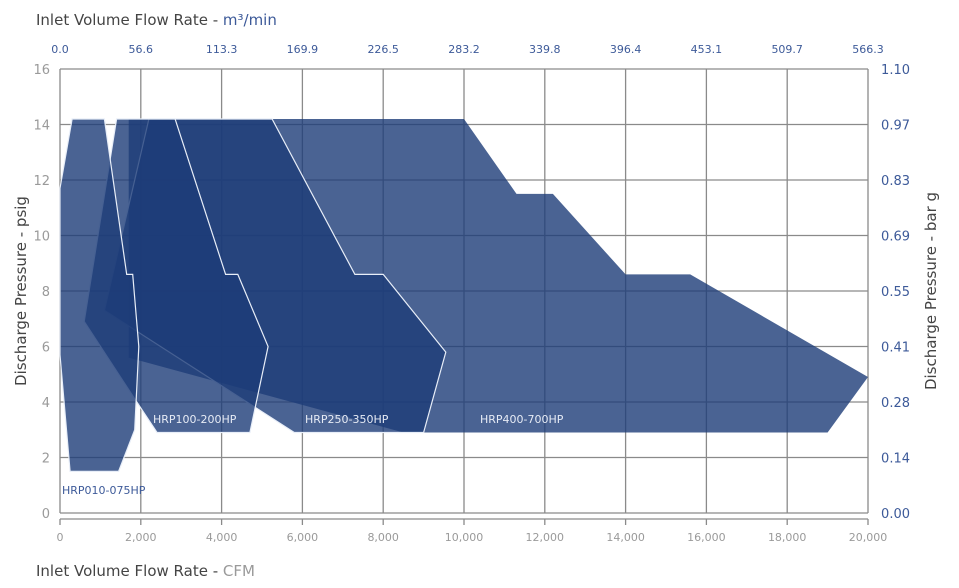 This screenshot has width=959, height=588. Describe the element at coordinates (707, 49) in the screenshot. I see `x2-tick-label: 453.1` at that location.